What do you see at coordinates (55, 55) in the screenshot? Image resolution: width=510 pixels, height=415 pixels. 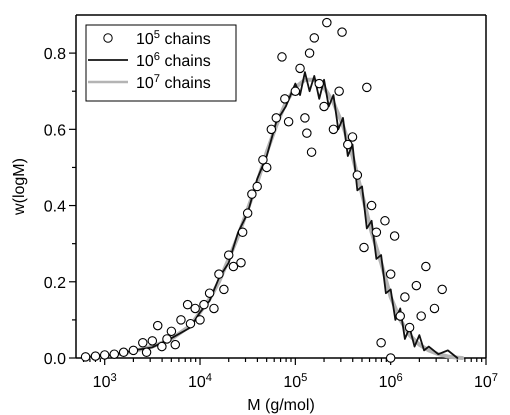 I see `y-tick-label: 0.8` at bounding box center [55, 55].